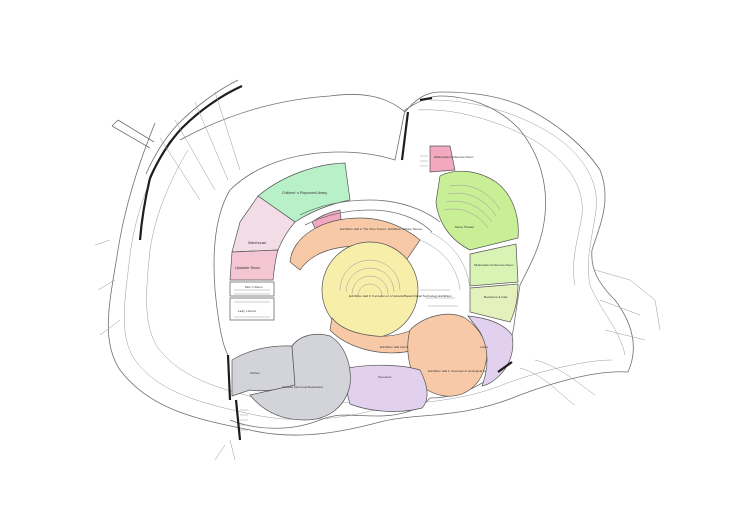  I want to click on ladys-room, so click(252, 309).